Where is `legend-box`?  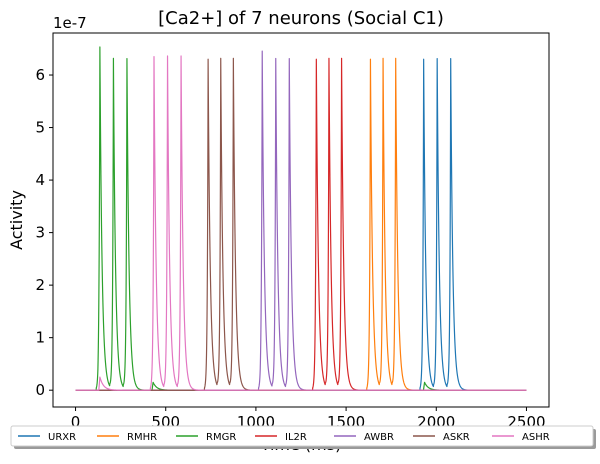 legend-box is located at coordinates (302, 436).